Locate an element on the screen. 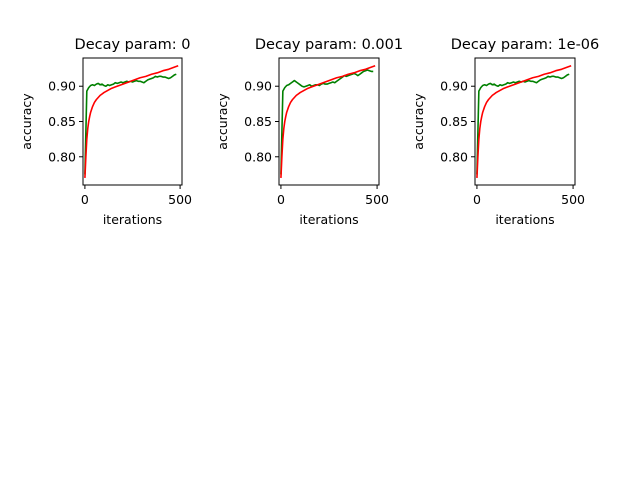 Image resolution: width=640 pixels, height=480 pixels. chart-title: Decay param: 1e-06 is located at coordinates (525, 45).